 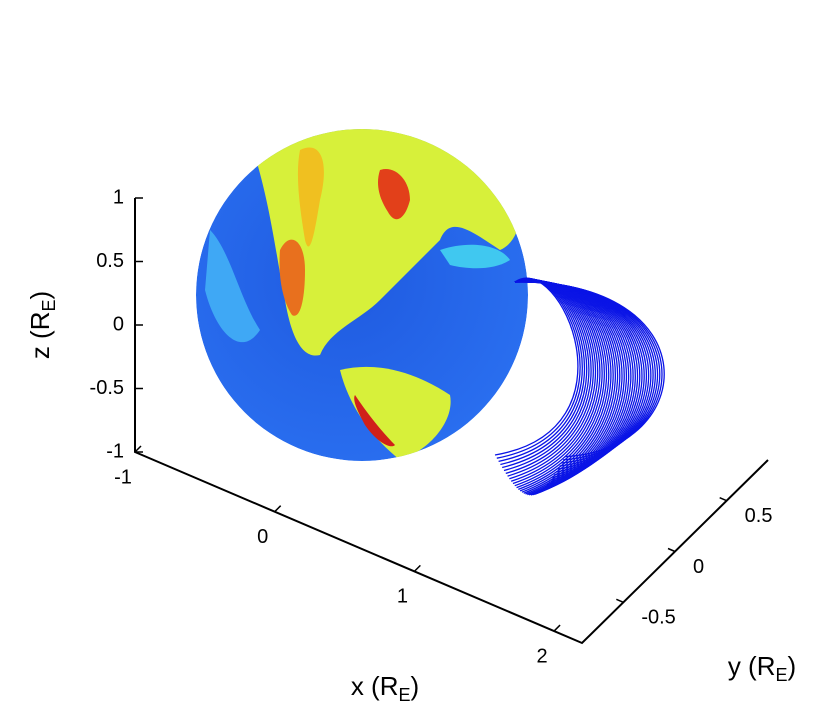 I want to click on y-axis-label: y (RE), so click(x=762, y=668).